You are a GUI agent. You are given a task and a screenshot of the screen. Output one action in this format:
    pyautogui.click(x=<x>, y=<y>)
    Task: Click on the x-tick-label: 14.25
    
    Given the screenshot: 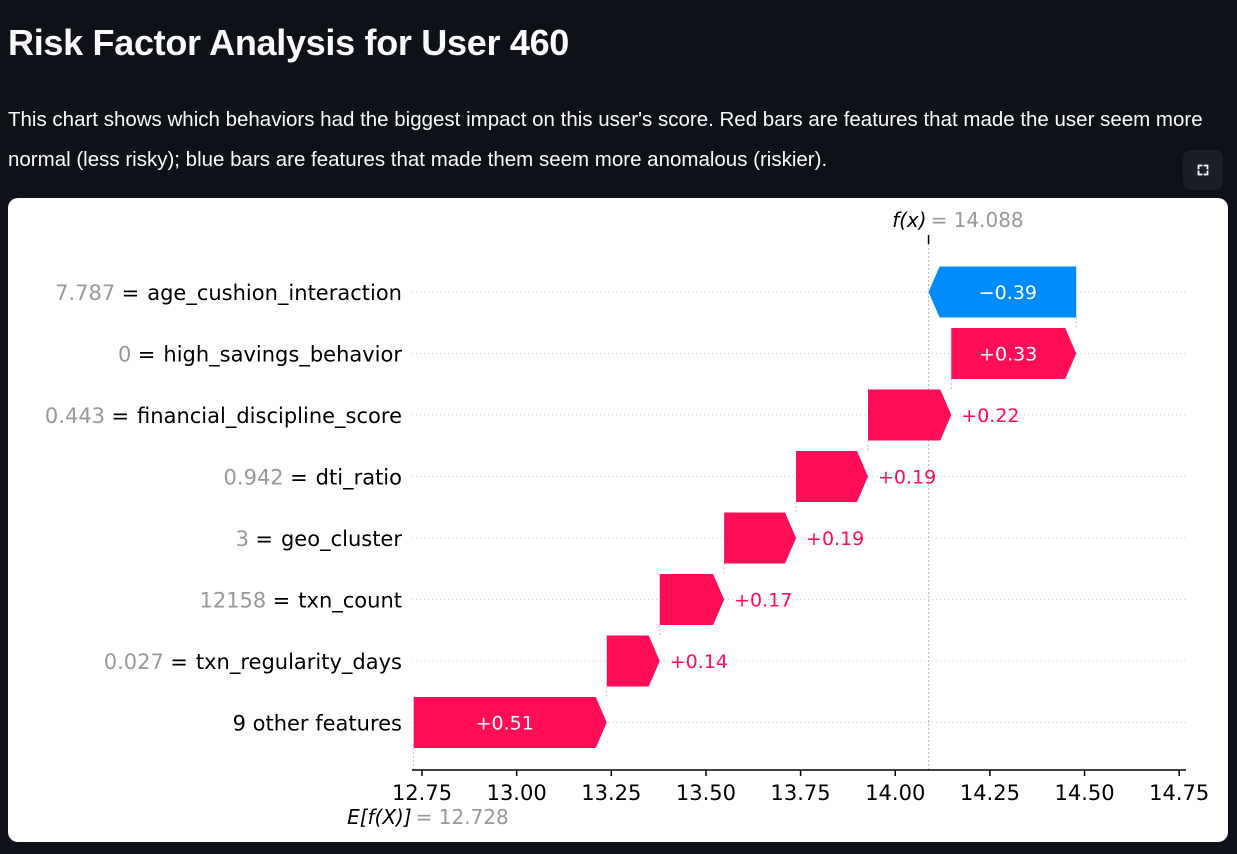 What is the action you would take?
    pyautogui.click(x=990, y=793)
    